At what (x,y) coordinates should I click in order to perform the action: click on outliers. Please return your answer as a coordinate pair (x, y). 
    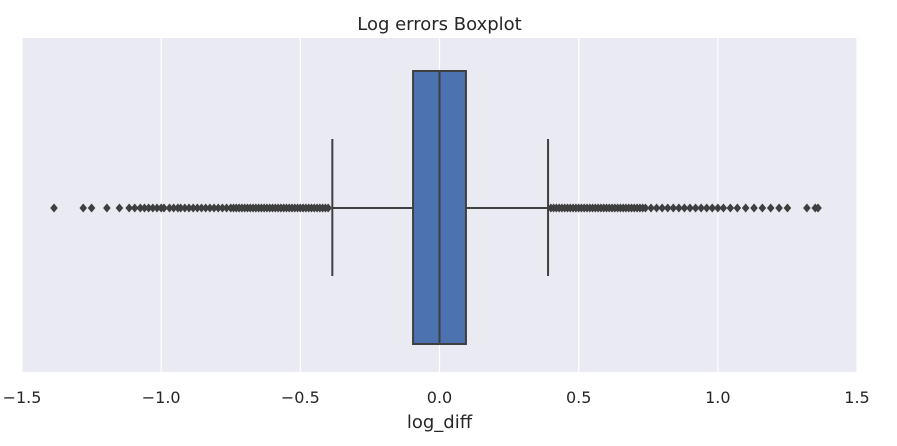
    Looking at the image, I should click on (436, 208).